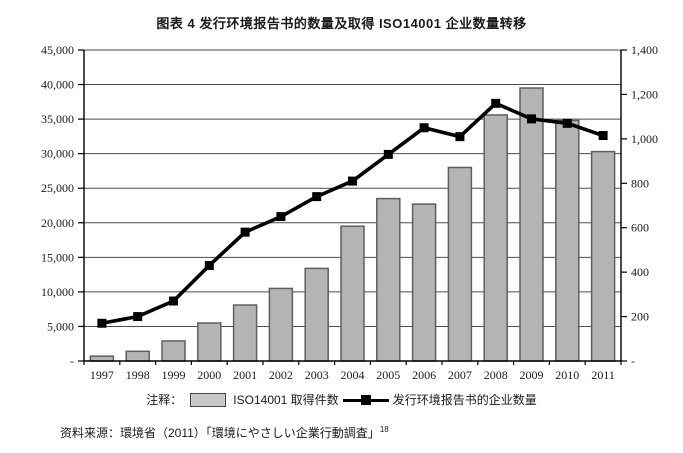  What do you see at coordinates (464, 400) in the screenshot?
I see `legend-line-series-label: 发行环境报告书的企业数量` at bounding box center [464, 400].